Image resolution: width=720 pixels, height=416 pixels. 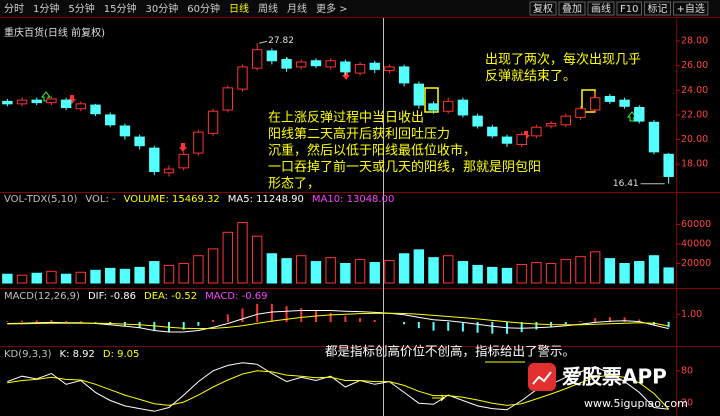 I want to click on extreme-pointer, so click(x=263, y=42).